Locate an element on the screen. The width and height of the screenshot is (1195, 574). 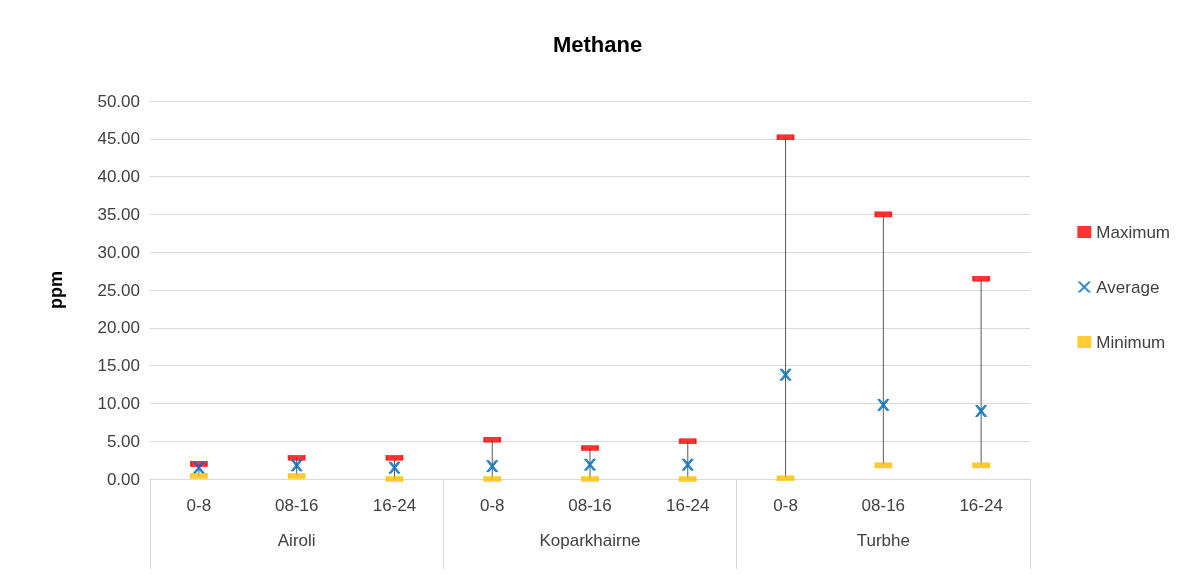
y-axis-title: ppm is located at coordinates (56, 290).